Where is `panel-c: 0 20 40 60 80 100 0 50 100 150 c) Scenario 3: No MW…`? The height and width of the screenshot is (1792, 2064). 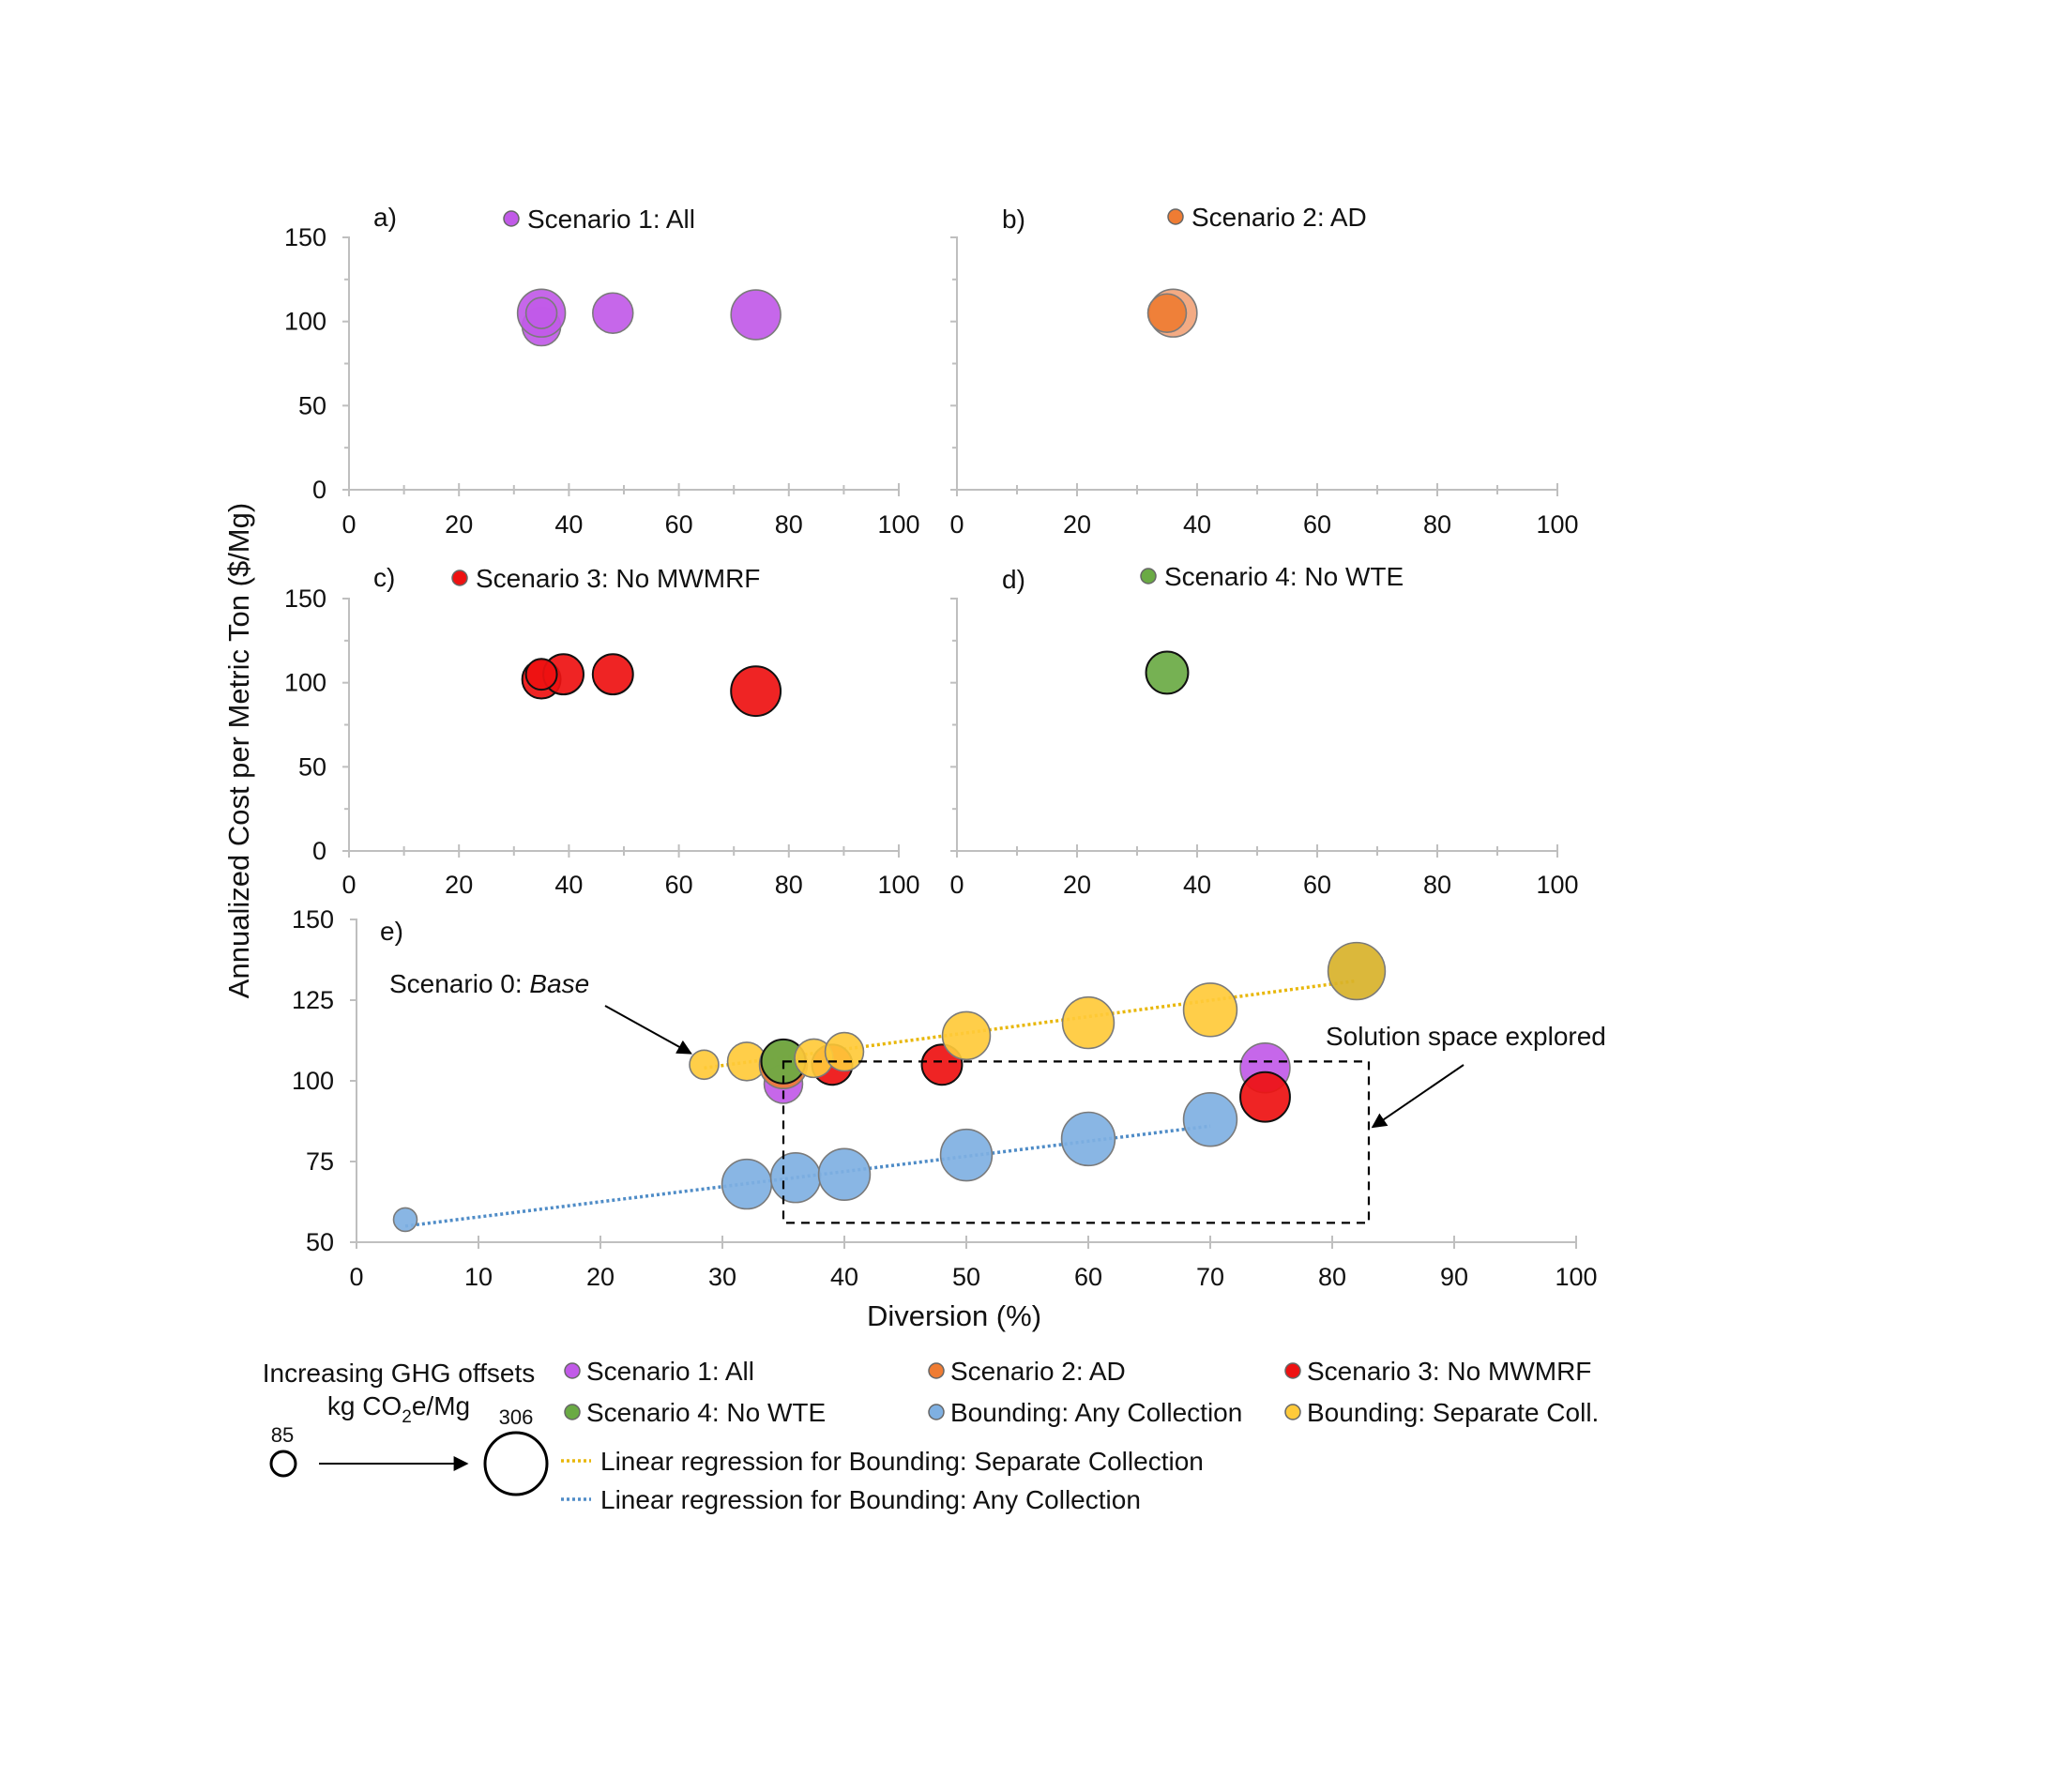
panel-c: 0 20 40 60 80 100 0 50 100 150 c) Scenario 3: No MW… is located at coordinates (602, 731).